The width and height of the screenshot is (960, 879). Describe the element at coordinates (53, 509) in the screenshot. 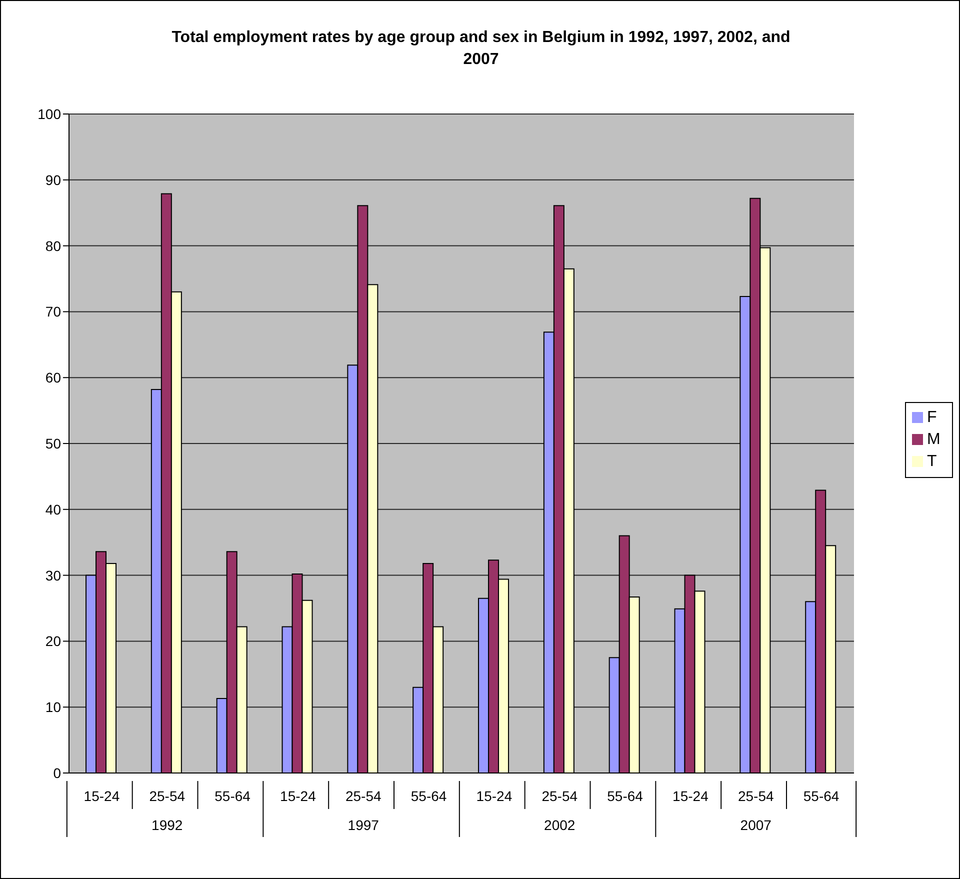

I see `y-tick-label: 40` at that location.